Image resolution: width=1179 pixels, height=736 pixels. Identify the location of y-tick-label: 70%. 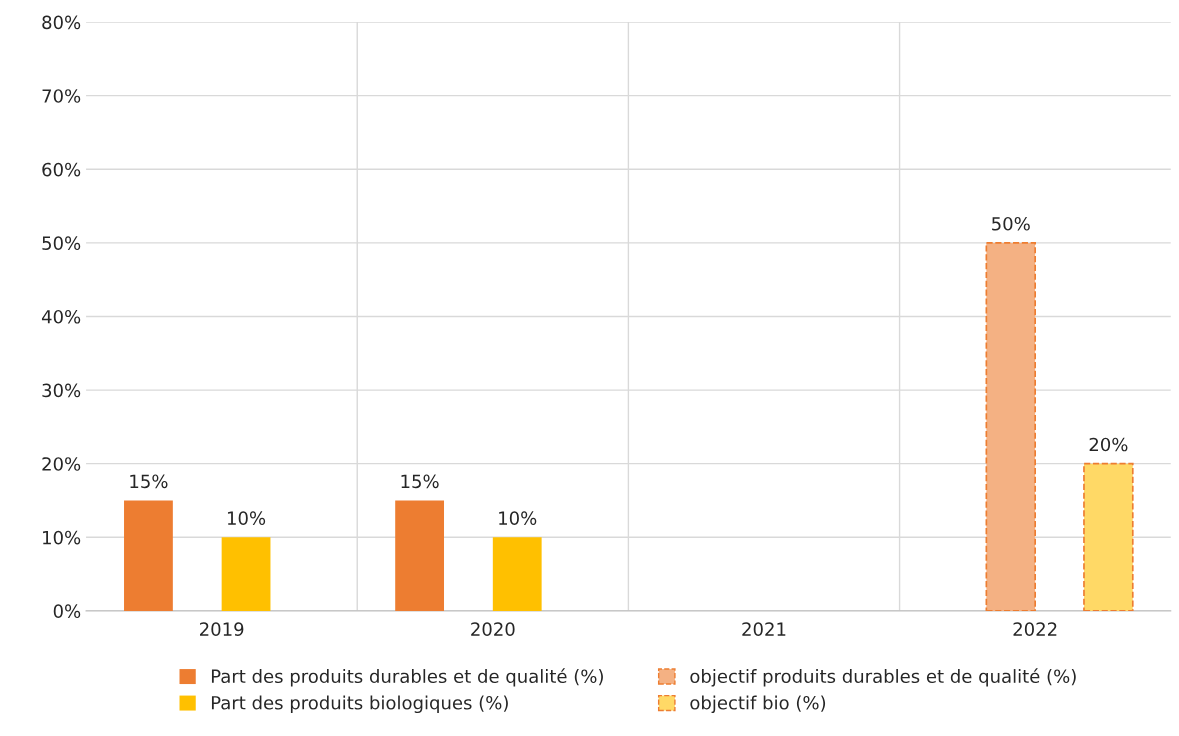
(61, 96).